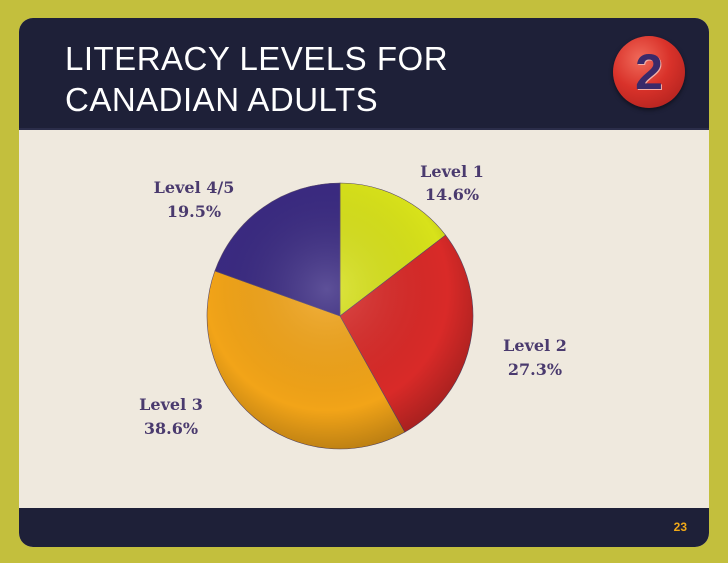 This screenshot has height=563, width=728. What do you see at coordinates (194, 187) in the screenshot?
I see `slice-label: Level 4/5` at bounding box center [194, 187].